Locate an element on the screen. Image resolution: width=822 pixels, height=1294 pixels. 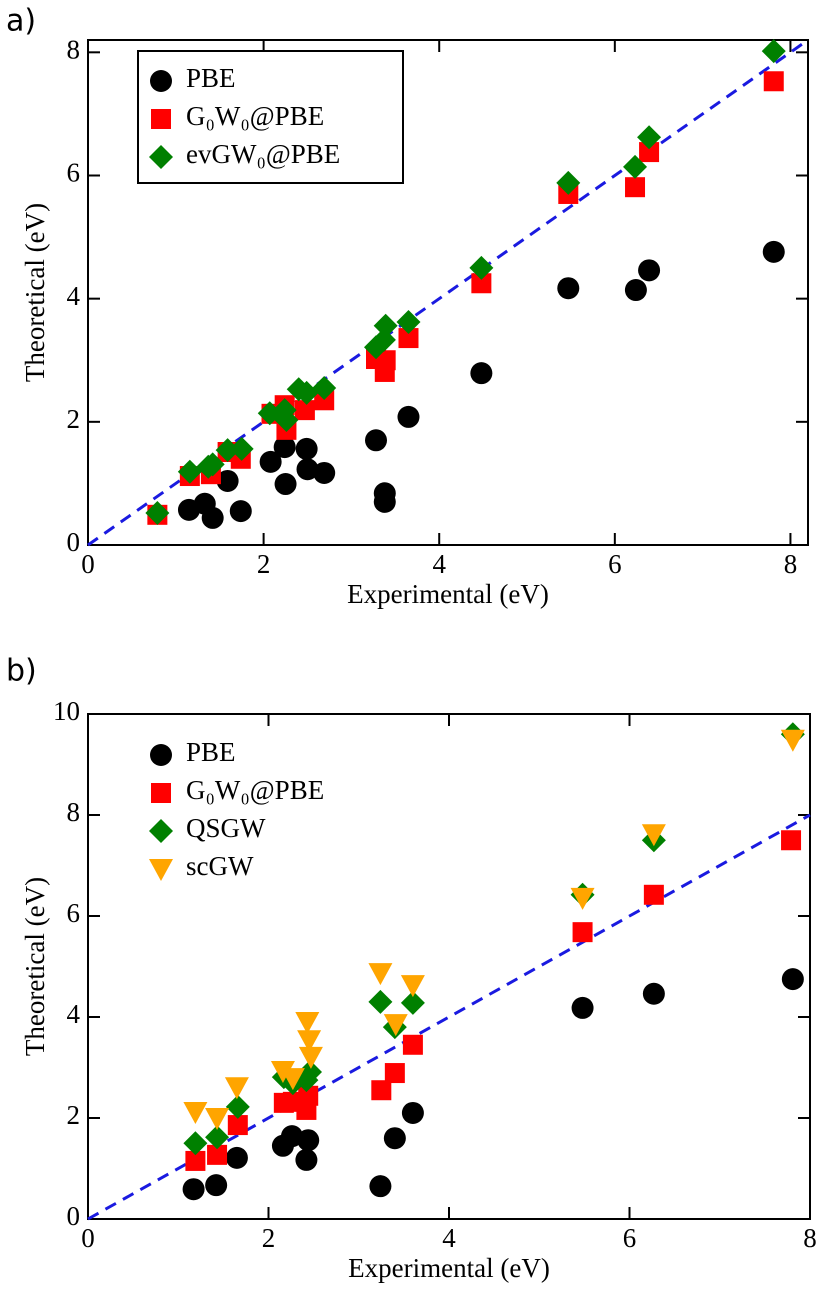
y-tick-label: 10 is located at coordinates (66, 711).